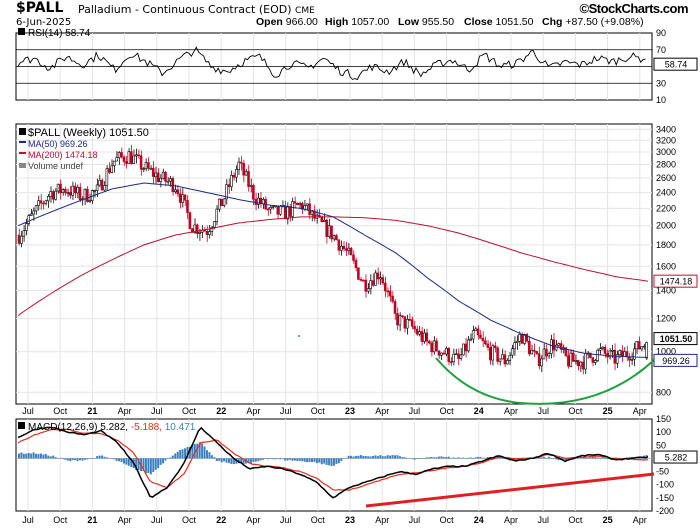  Describe the element at coordinates (663, 419) in the screenshot. I see `macd-y-tick: 150` at that location.